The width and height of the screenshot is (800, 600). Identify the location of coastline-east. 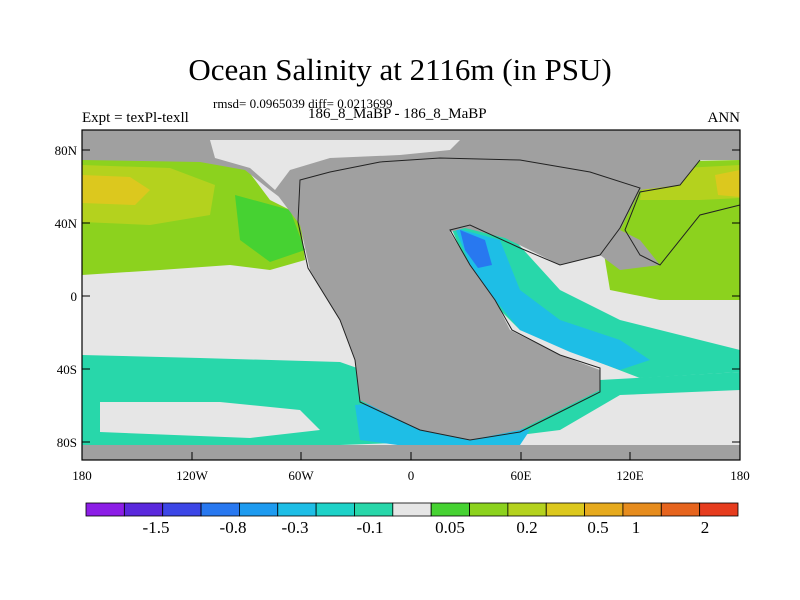
(682, 212).